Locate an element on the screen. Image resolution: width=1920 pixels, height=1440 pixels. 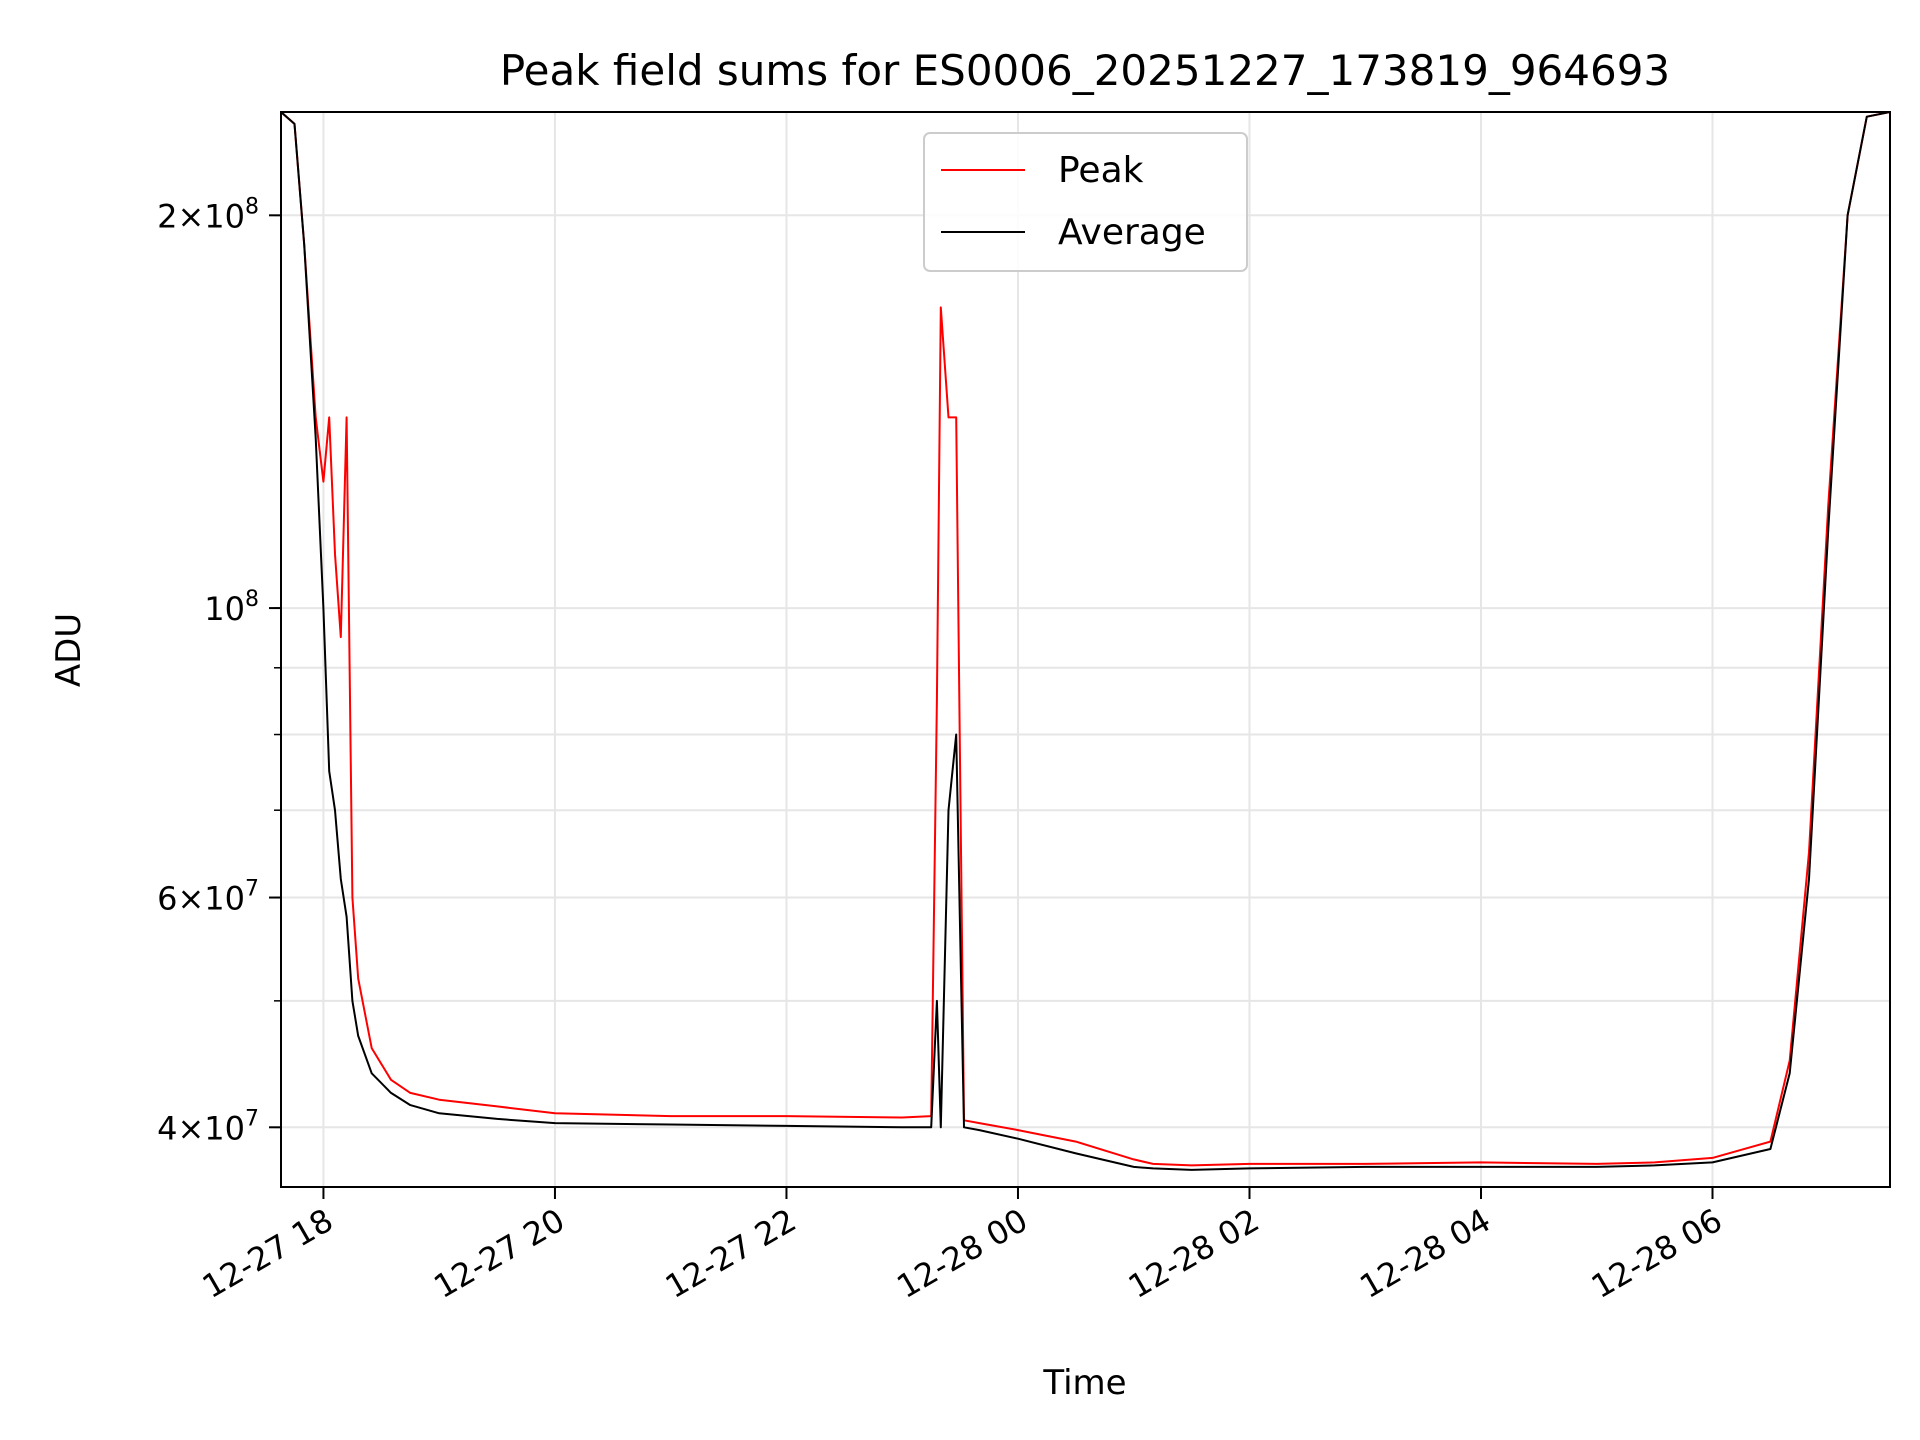
y-tick-label: 6×107 is located at coordinates (208, 897).